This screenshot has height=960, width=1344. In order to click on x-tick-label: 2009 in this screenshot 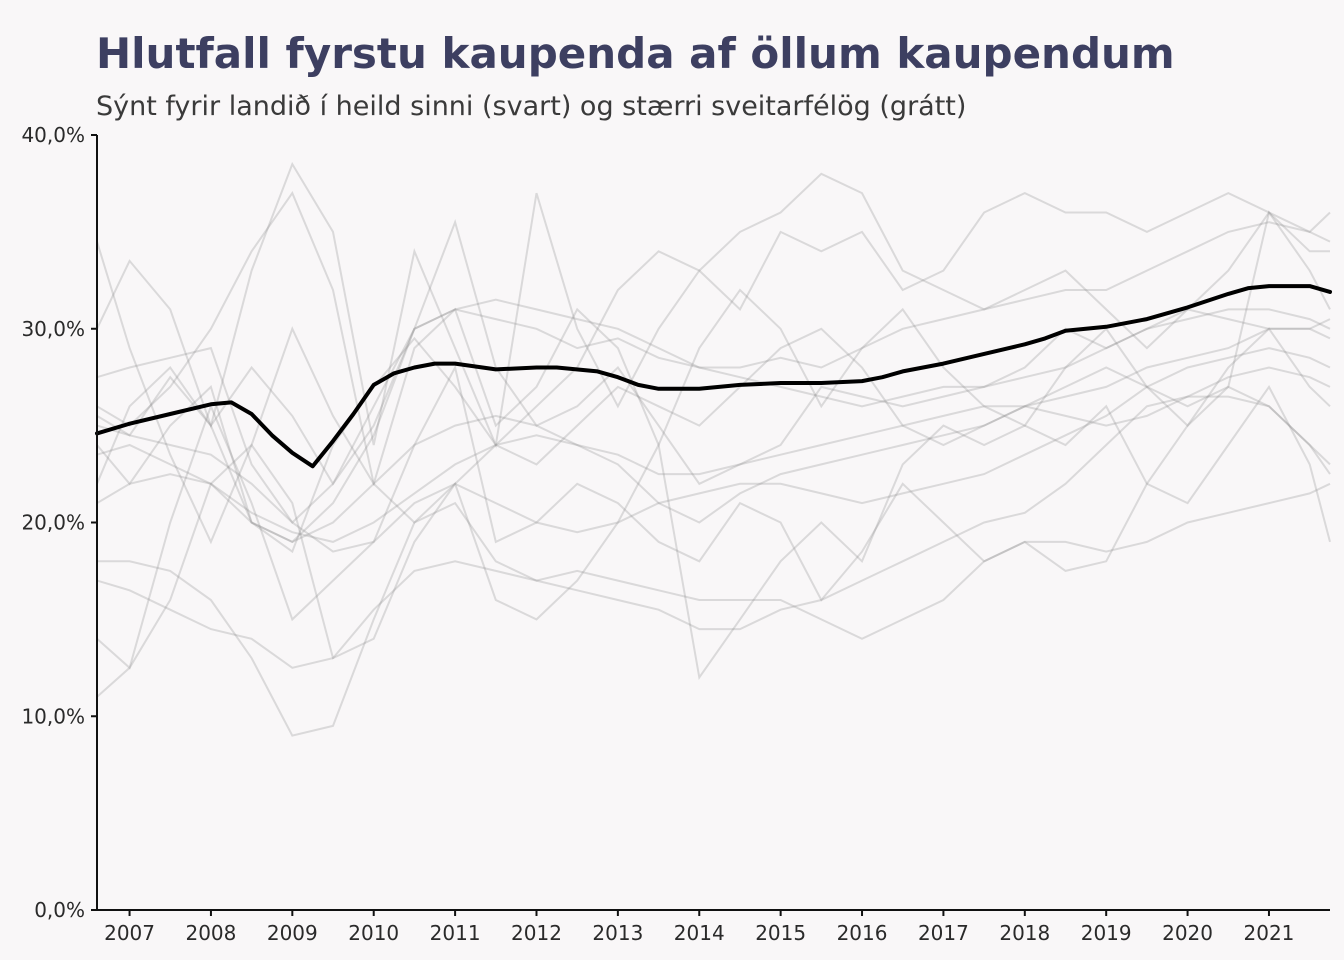, I will do `click(292, 933)`.